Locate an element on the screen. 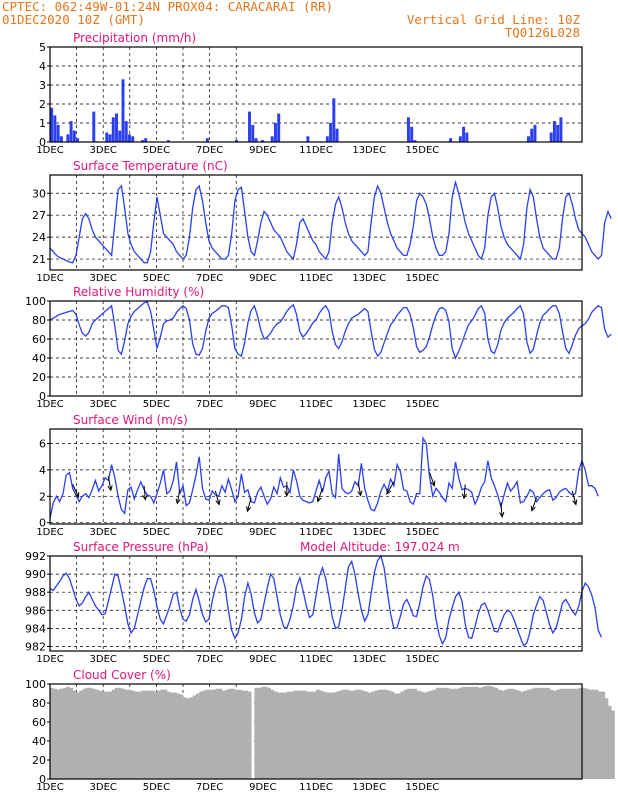 Image resolution: width=618 pixels, height=800 pixels. panel-title: Precipitation (mm/h) is located at coordinates (134, 38).